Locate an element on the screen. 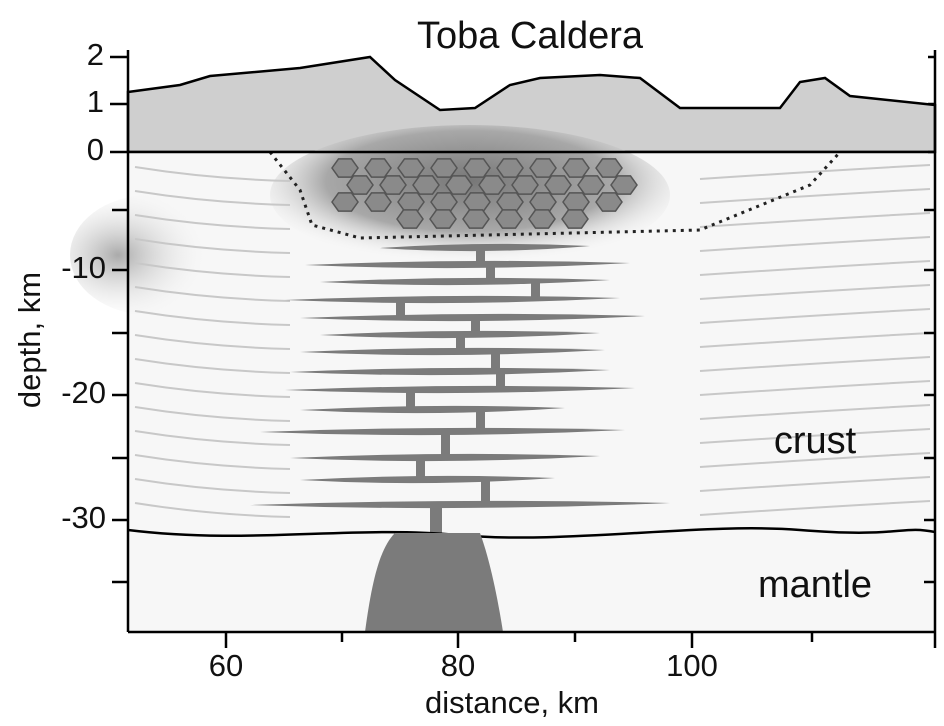 This screenshot has width=944, height=726. reservoir-blocks is located at coordinates (484, 193).